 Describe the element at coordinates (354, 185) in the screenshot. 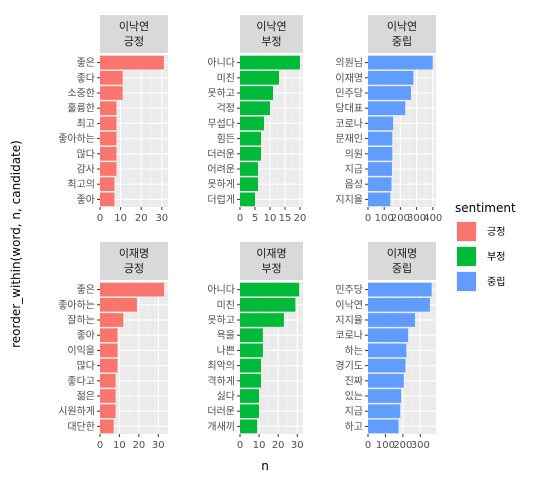

I see `y-tick-label: 음성` at that location.